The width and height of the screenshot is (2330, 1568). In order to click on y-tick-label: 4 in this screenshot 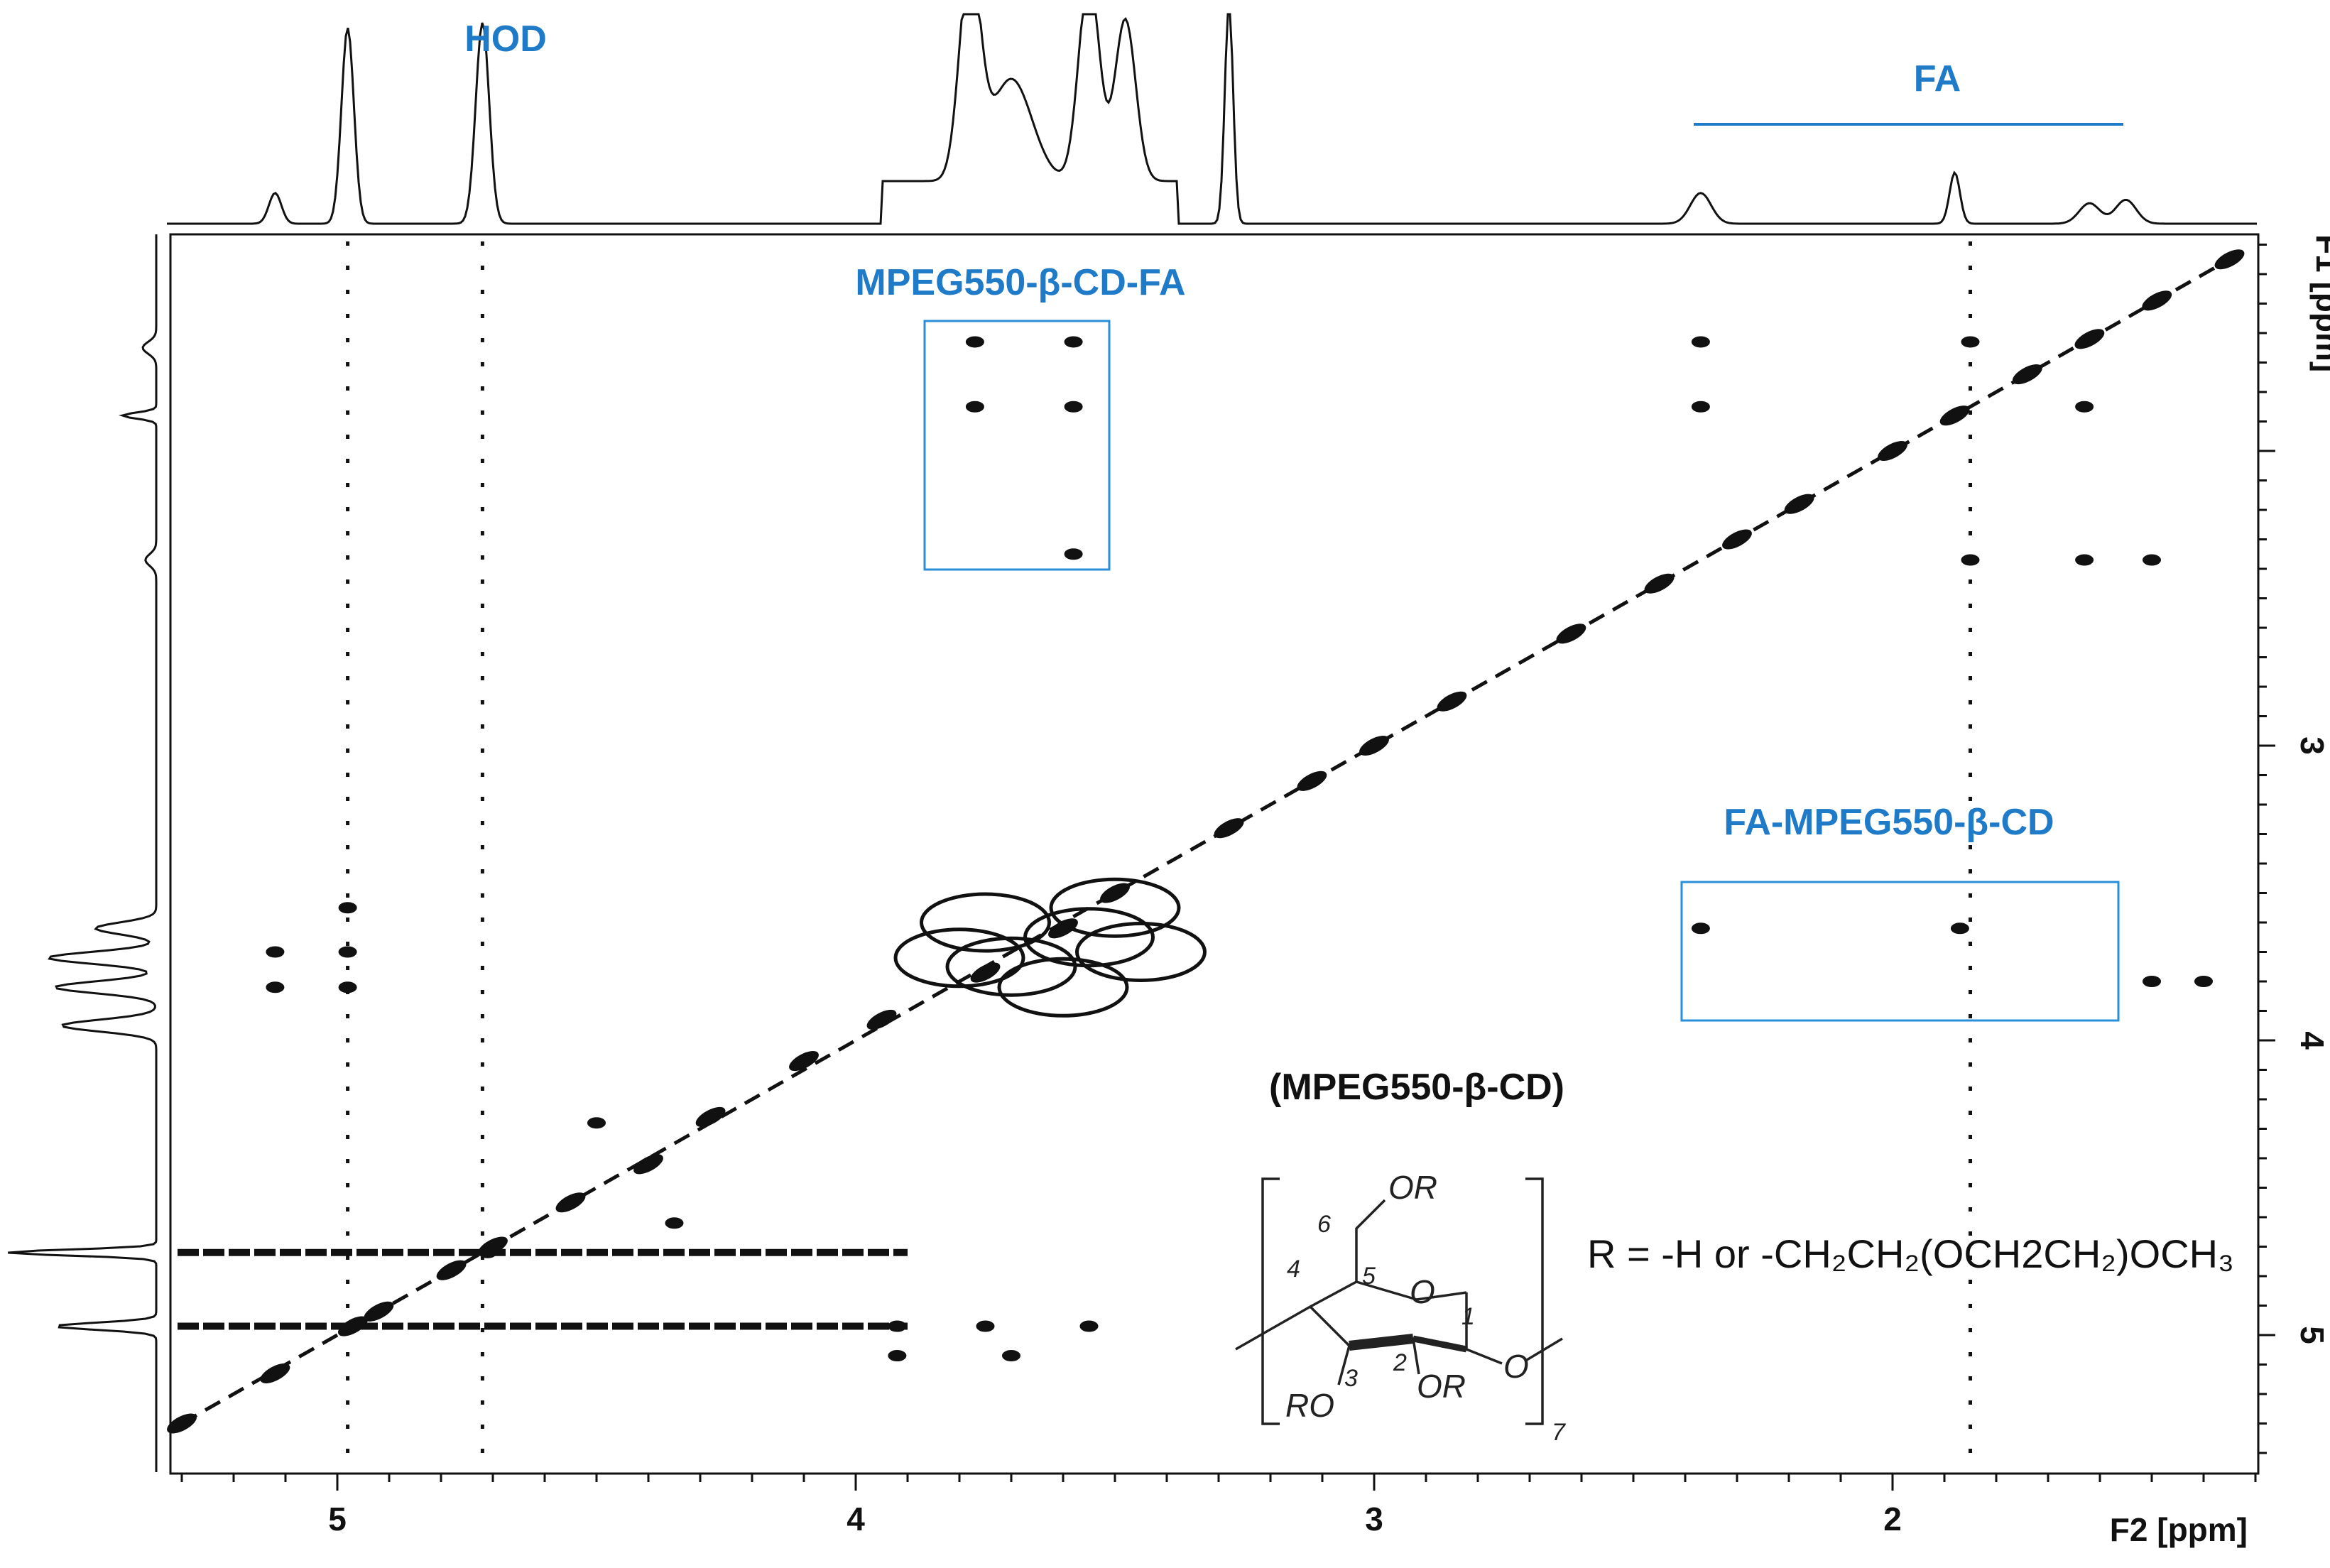, I will do `click(2312, 1041)`.